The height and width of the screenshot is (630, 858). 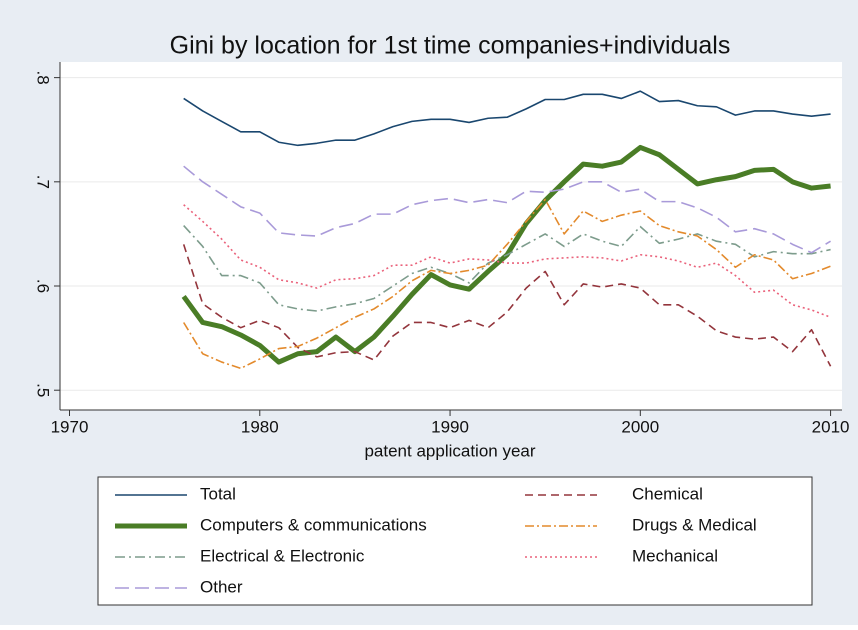 What do you see at coordinates (667, 493) in the screenshot?
I see `legend-label: Chemical` at bounding box center [667, 493].